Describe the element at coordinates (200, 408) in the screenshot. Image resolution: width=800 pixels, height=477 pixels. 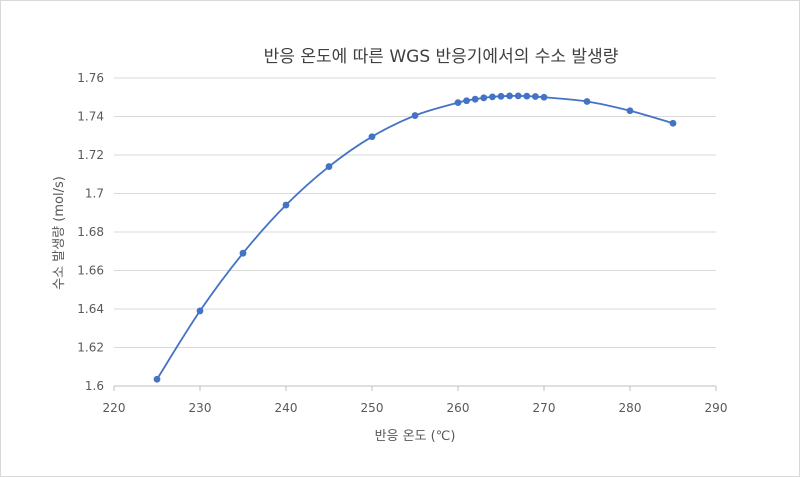
I see `x-tick-label: 230` at that location.